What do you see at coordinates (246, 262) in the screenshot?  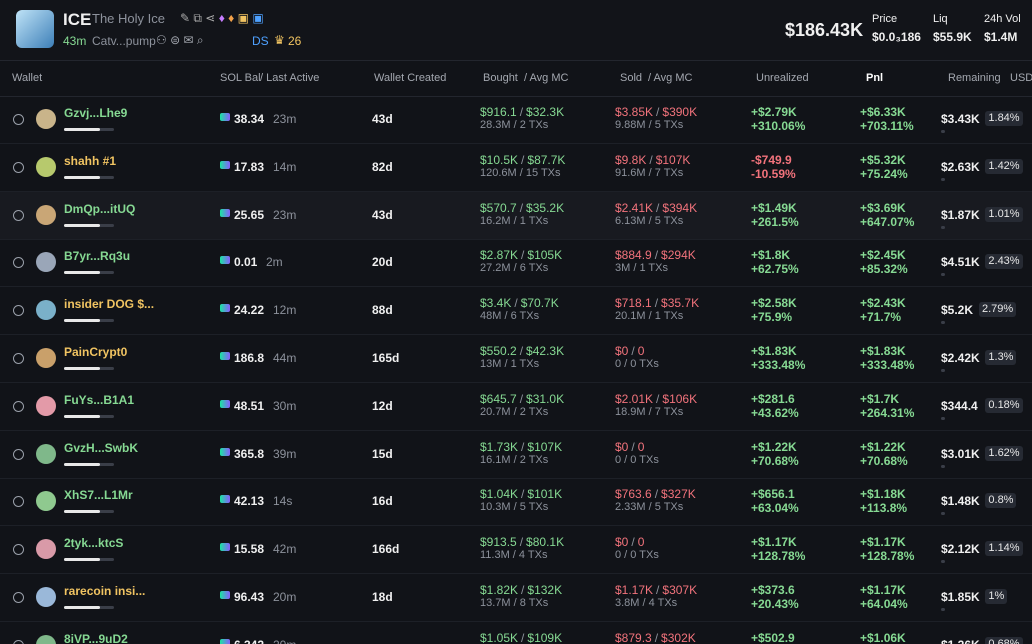 I see `sol-balance: 0.01` at bounding box center [246, 262].